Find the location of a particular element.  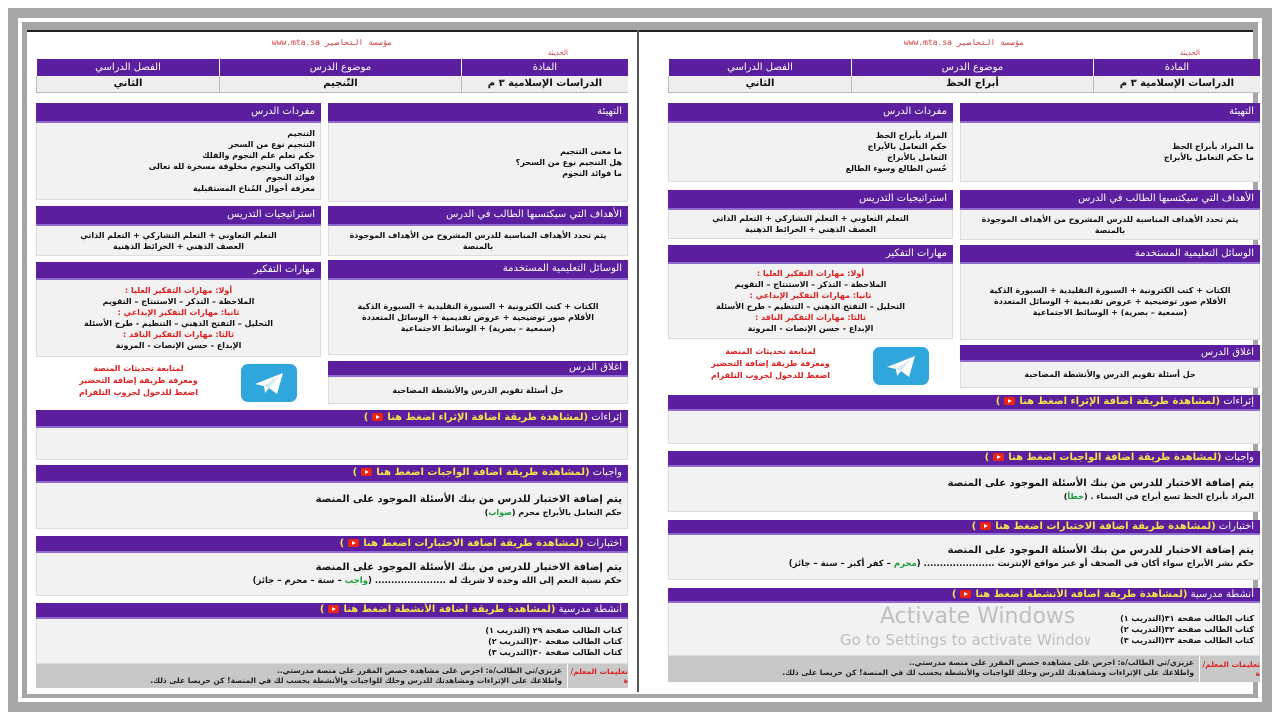

table-value-row: الدراسات الإسلامية ٣ م التّنجيم الثاني is located at coordinates (331, 84).